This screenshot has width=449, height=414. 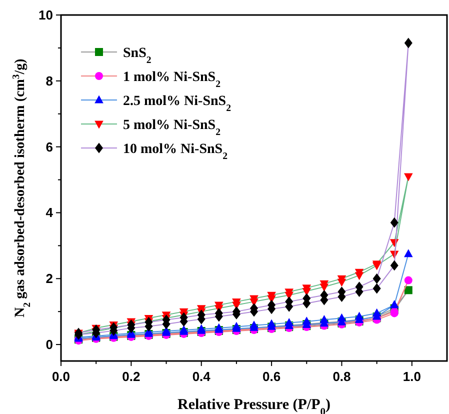 I want to click on legend-label: SnS$_{2}$, so click(x=137, y=56).